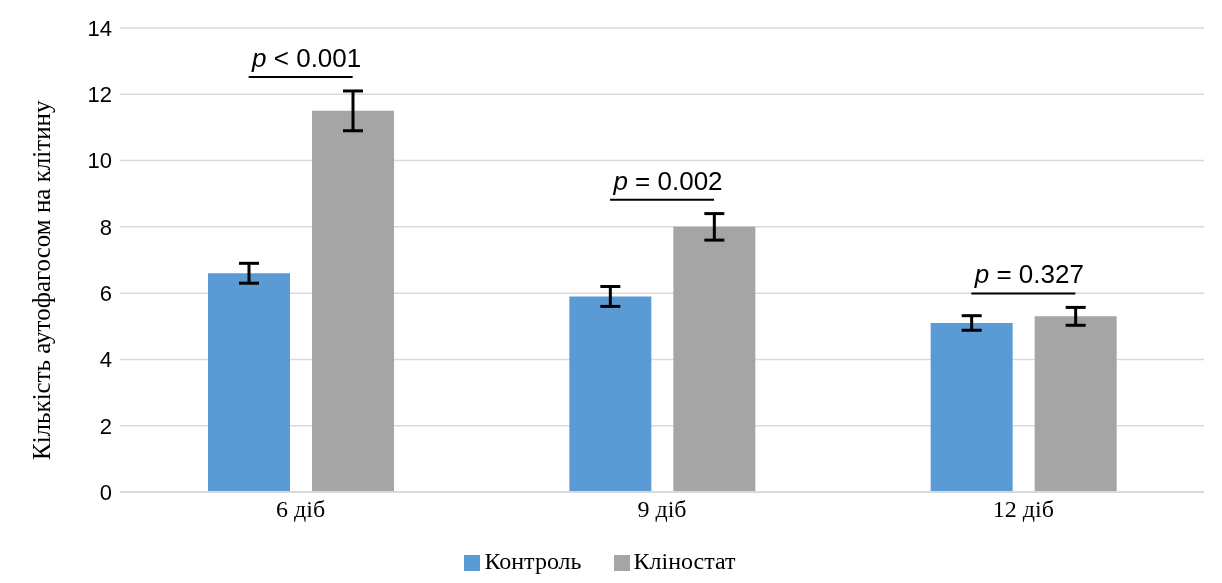  Describe the element at coordinates (41, 280) in the screenshot. I see `y-axis-title: Кількість аутофагосом на клітину` at that location.